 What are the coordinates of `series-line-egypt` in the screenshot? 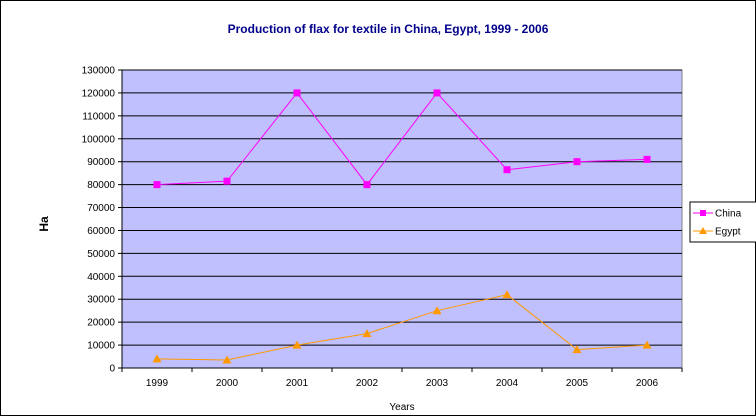 It's located at (402, 327).